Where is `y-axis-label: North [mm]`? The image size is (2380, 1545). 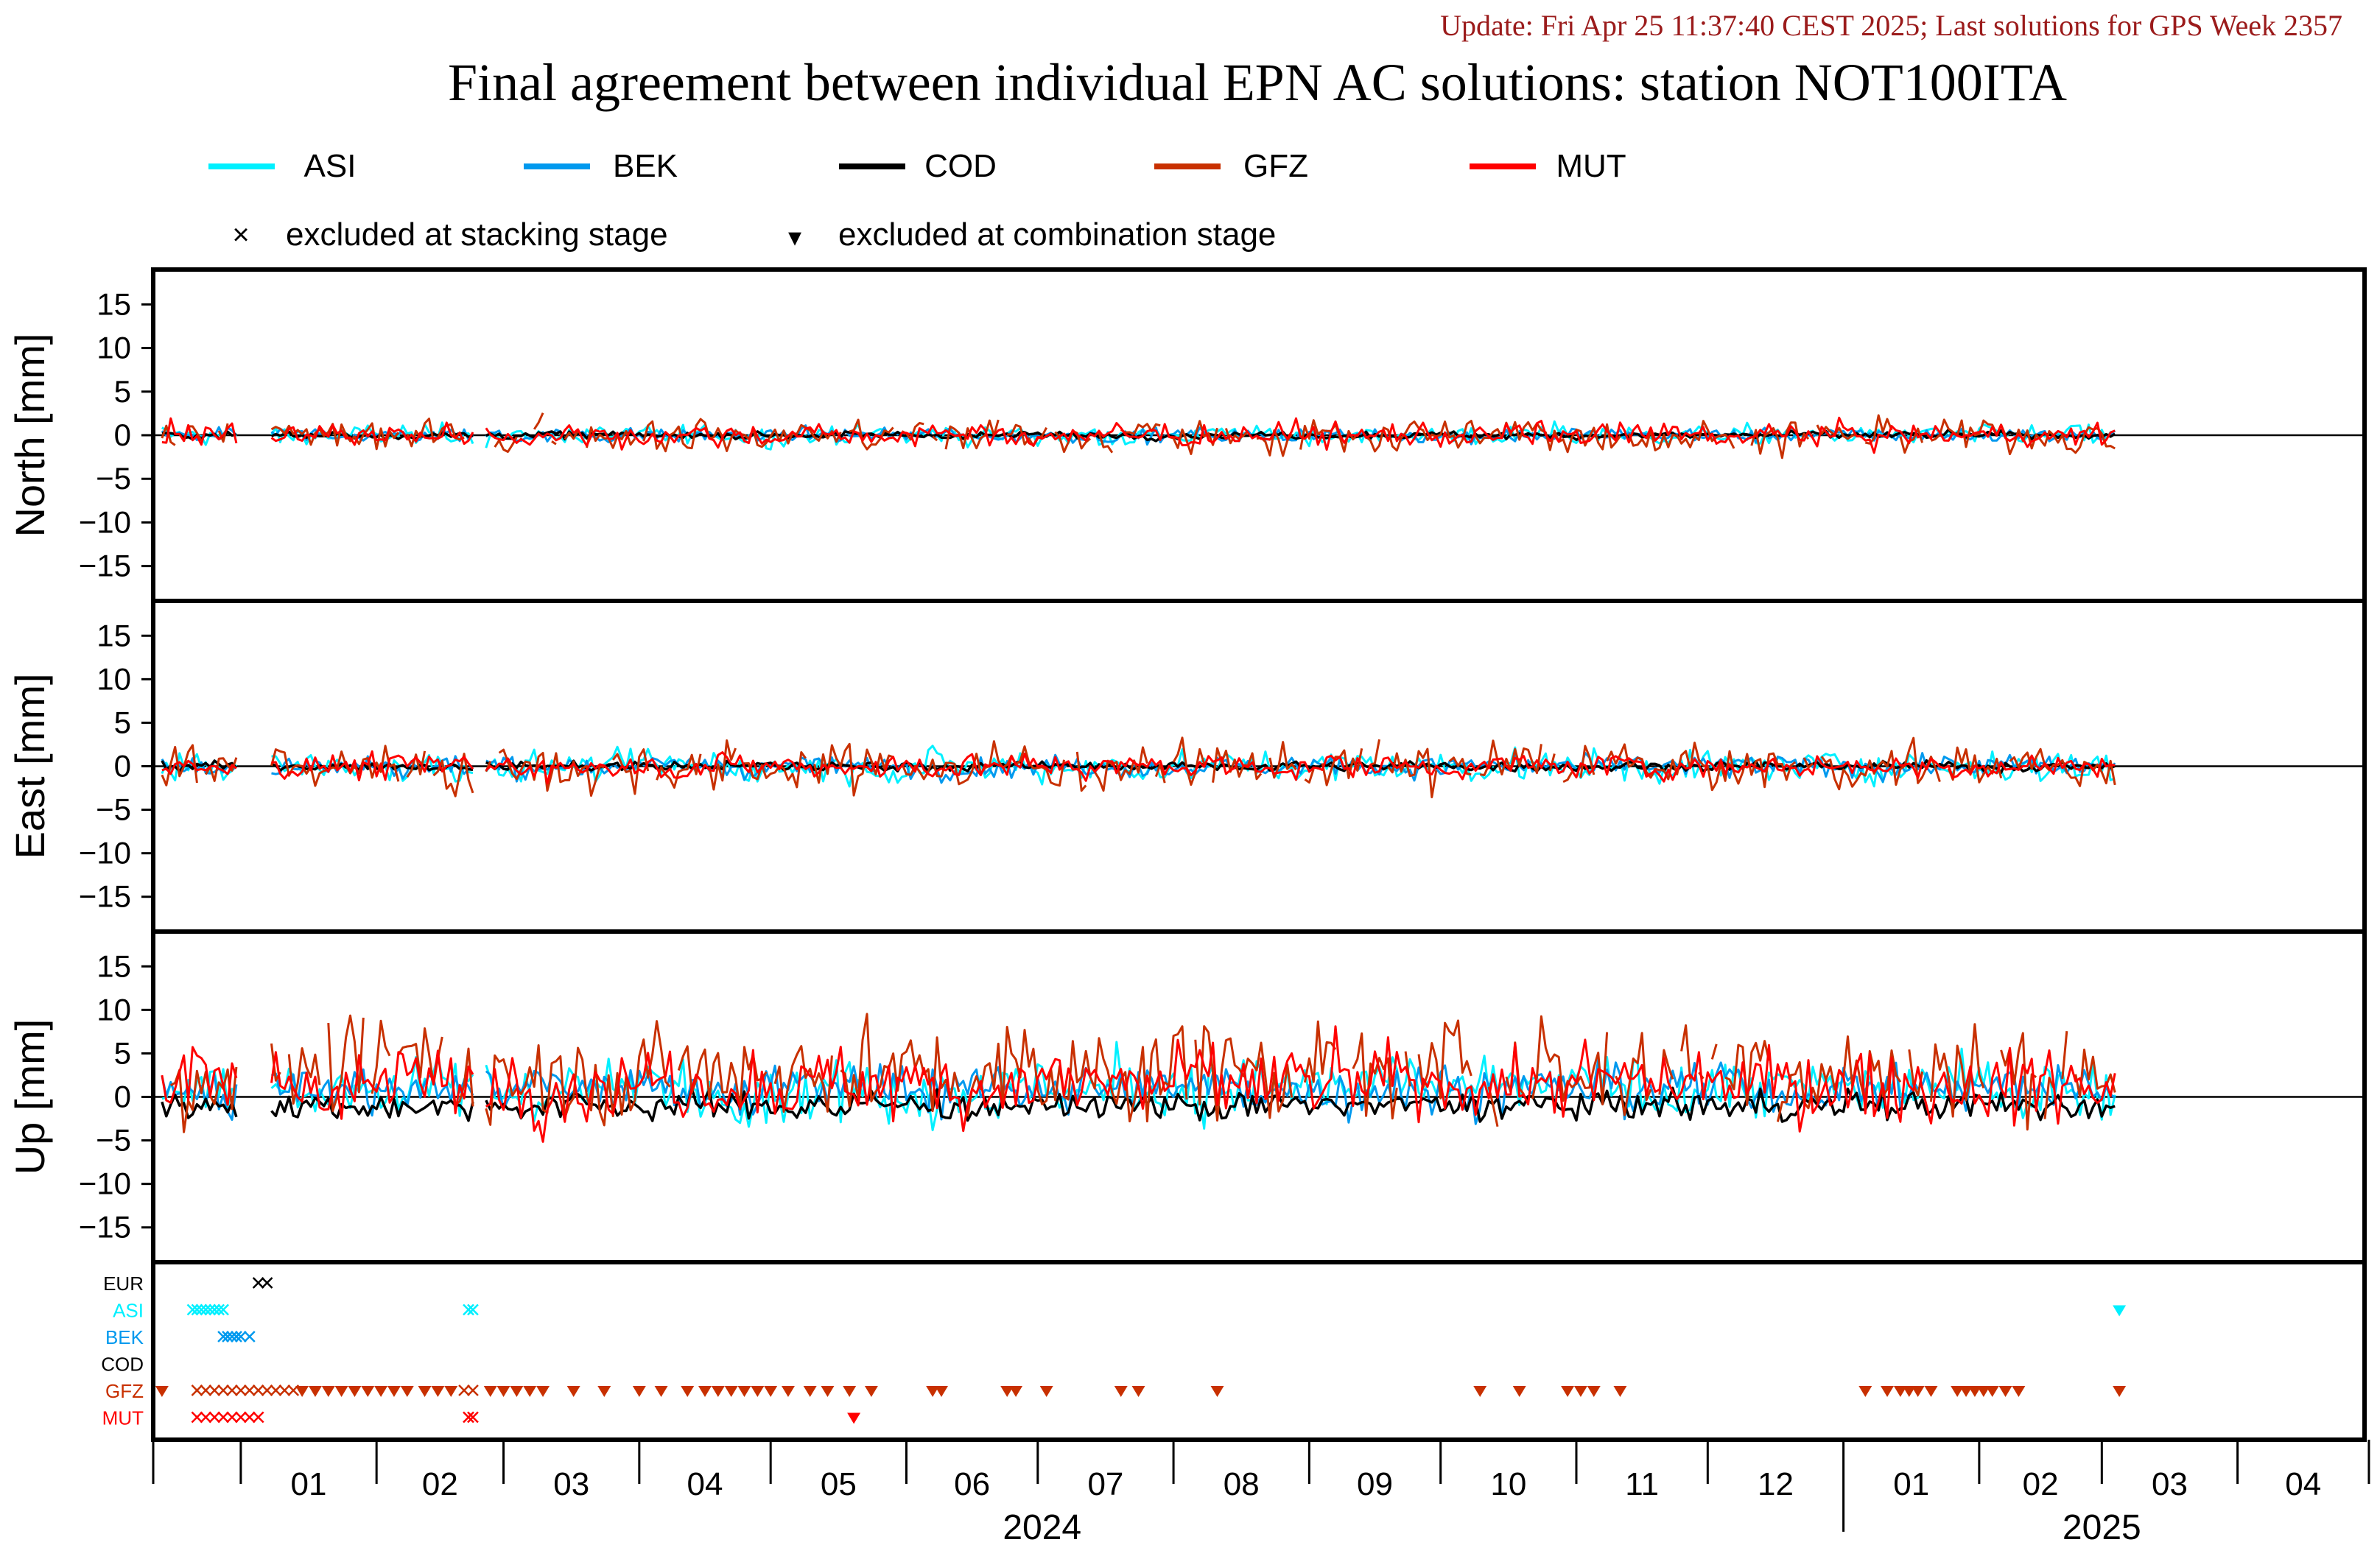 y-axis-label: North [mm] is located at coordinates (30, 436).